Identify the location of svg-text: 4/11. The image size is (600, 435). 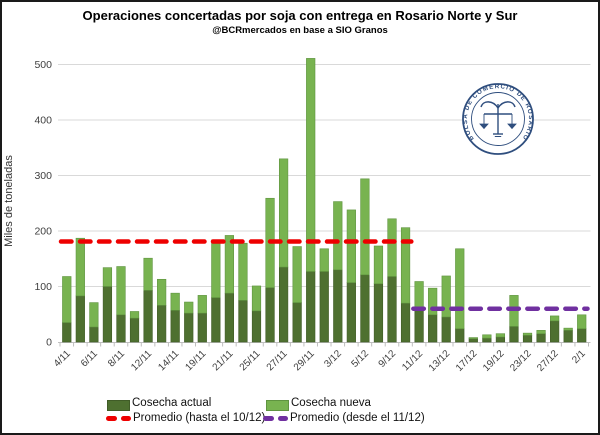
(62, 358).